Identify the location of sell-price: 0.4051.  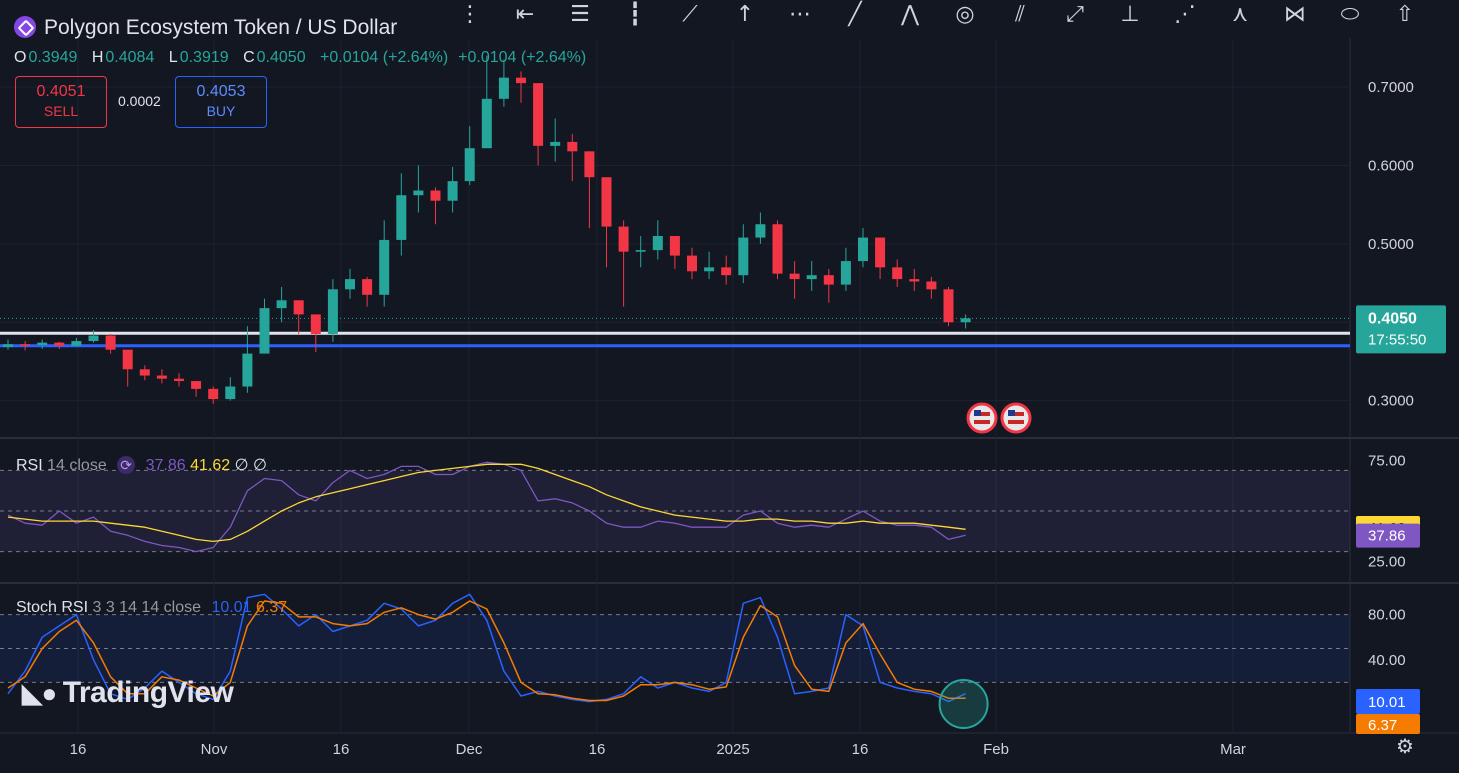
(61, 91).